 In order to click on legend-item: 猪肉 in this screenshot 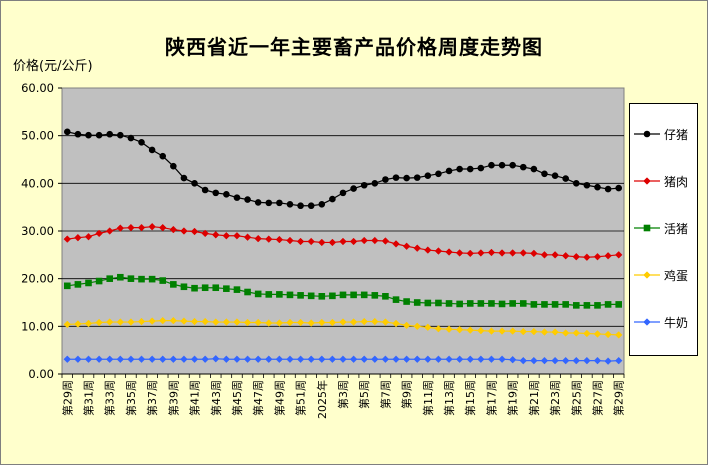, I will do `click(663, 181)`.